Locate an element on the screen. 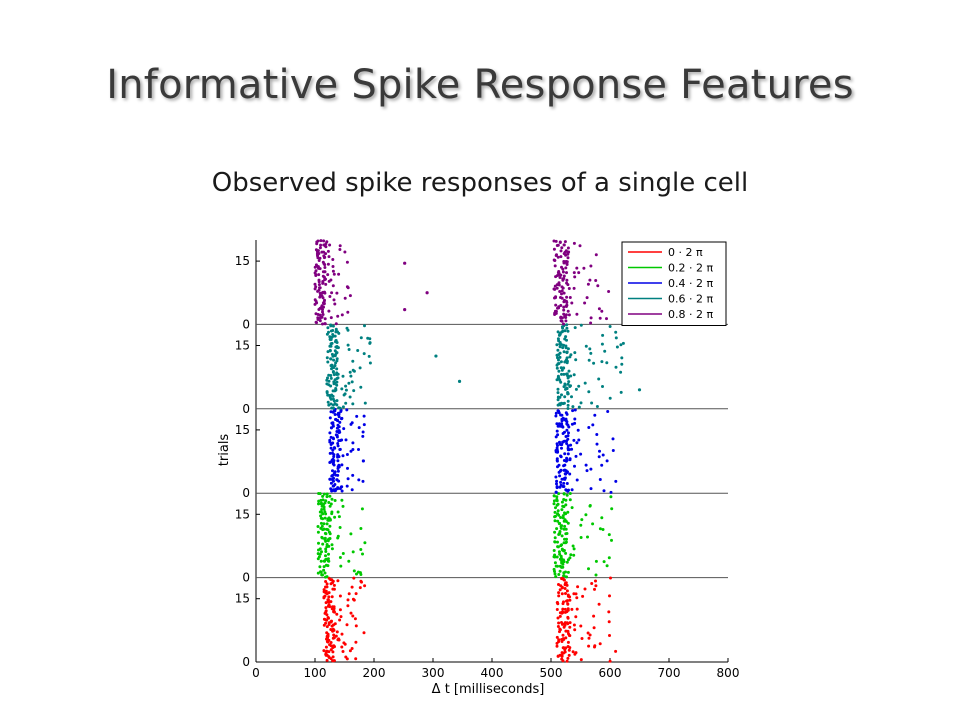 Image resolution: width=960 pixels, height=720 pixels. x-tick-label: 700 is located at coordinates (669, 673).